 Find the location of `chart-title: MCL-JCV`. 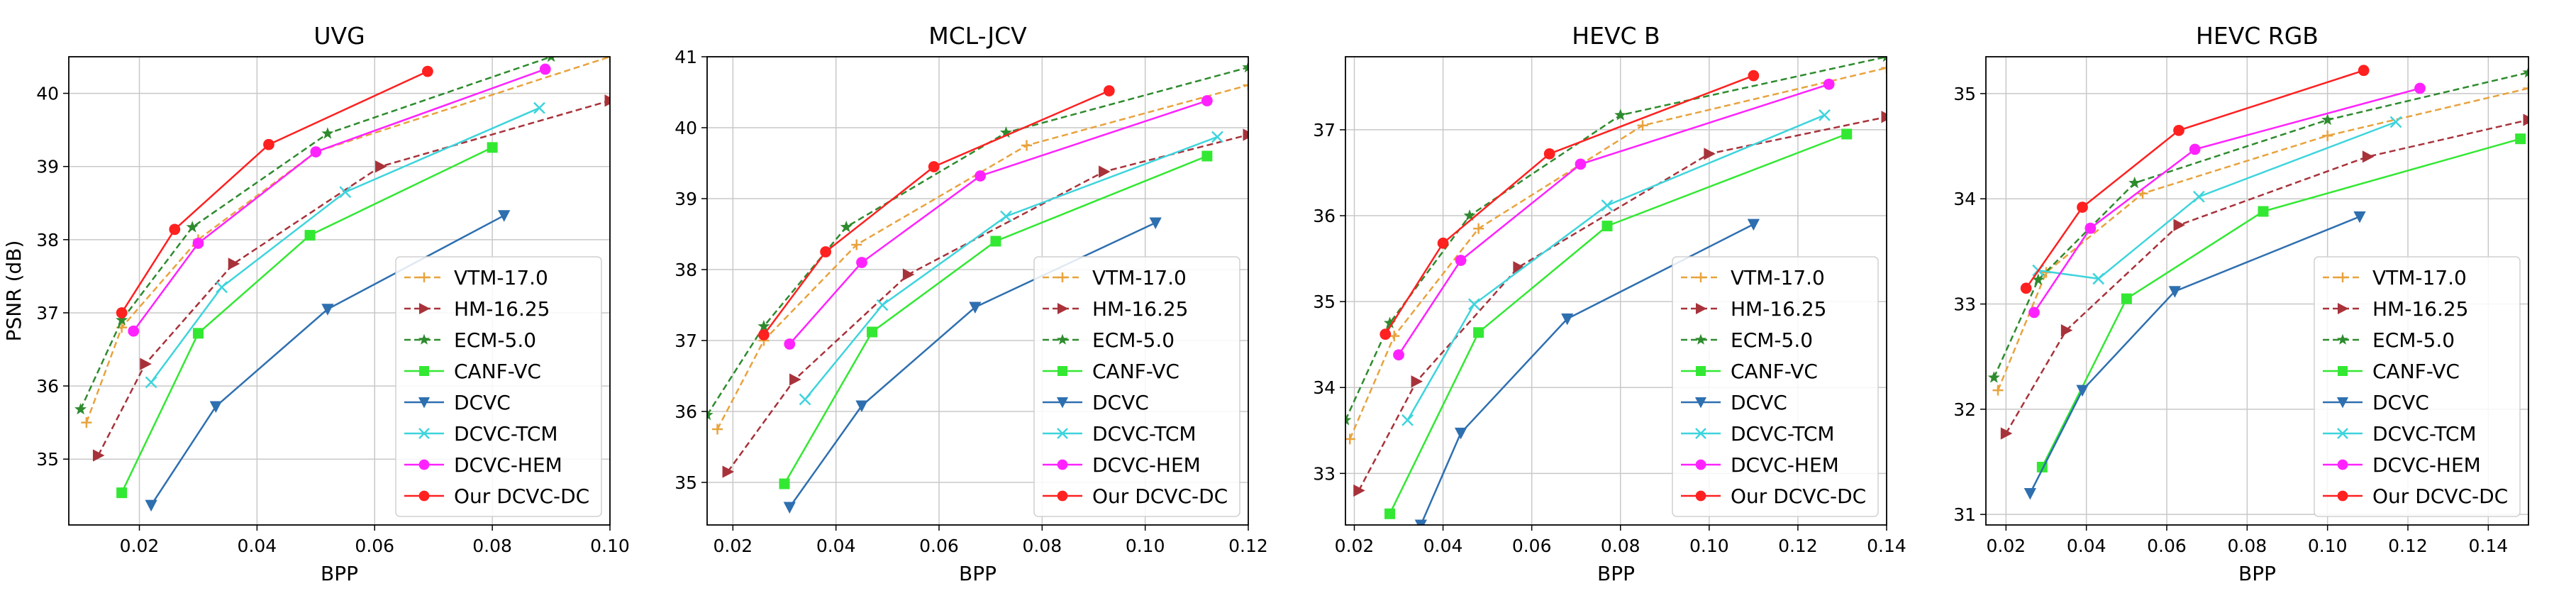

chart-title: MCL-JCV is located at coordinates (977, 36).